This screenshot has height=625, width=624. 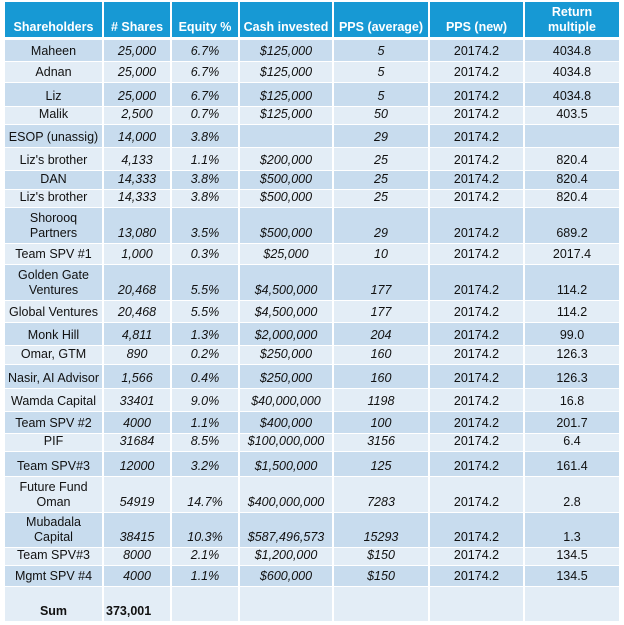 What do you see at coordinates (572, 530) in the screenshot?
I see `cell-return-multiple: 1.3` at bounding box center [572, 530].